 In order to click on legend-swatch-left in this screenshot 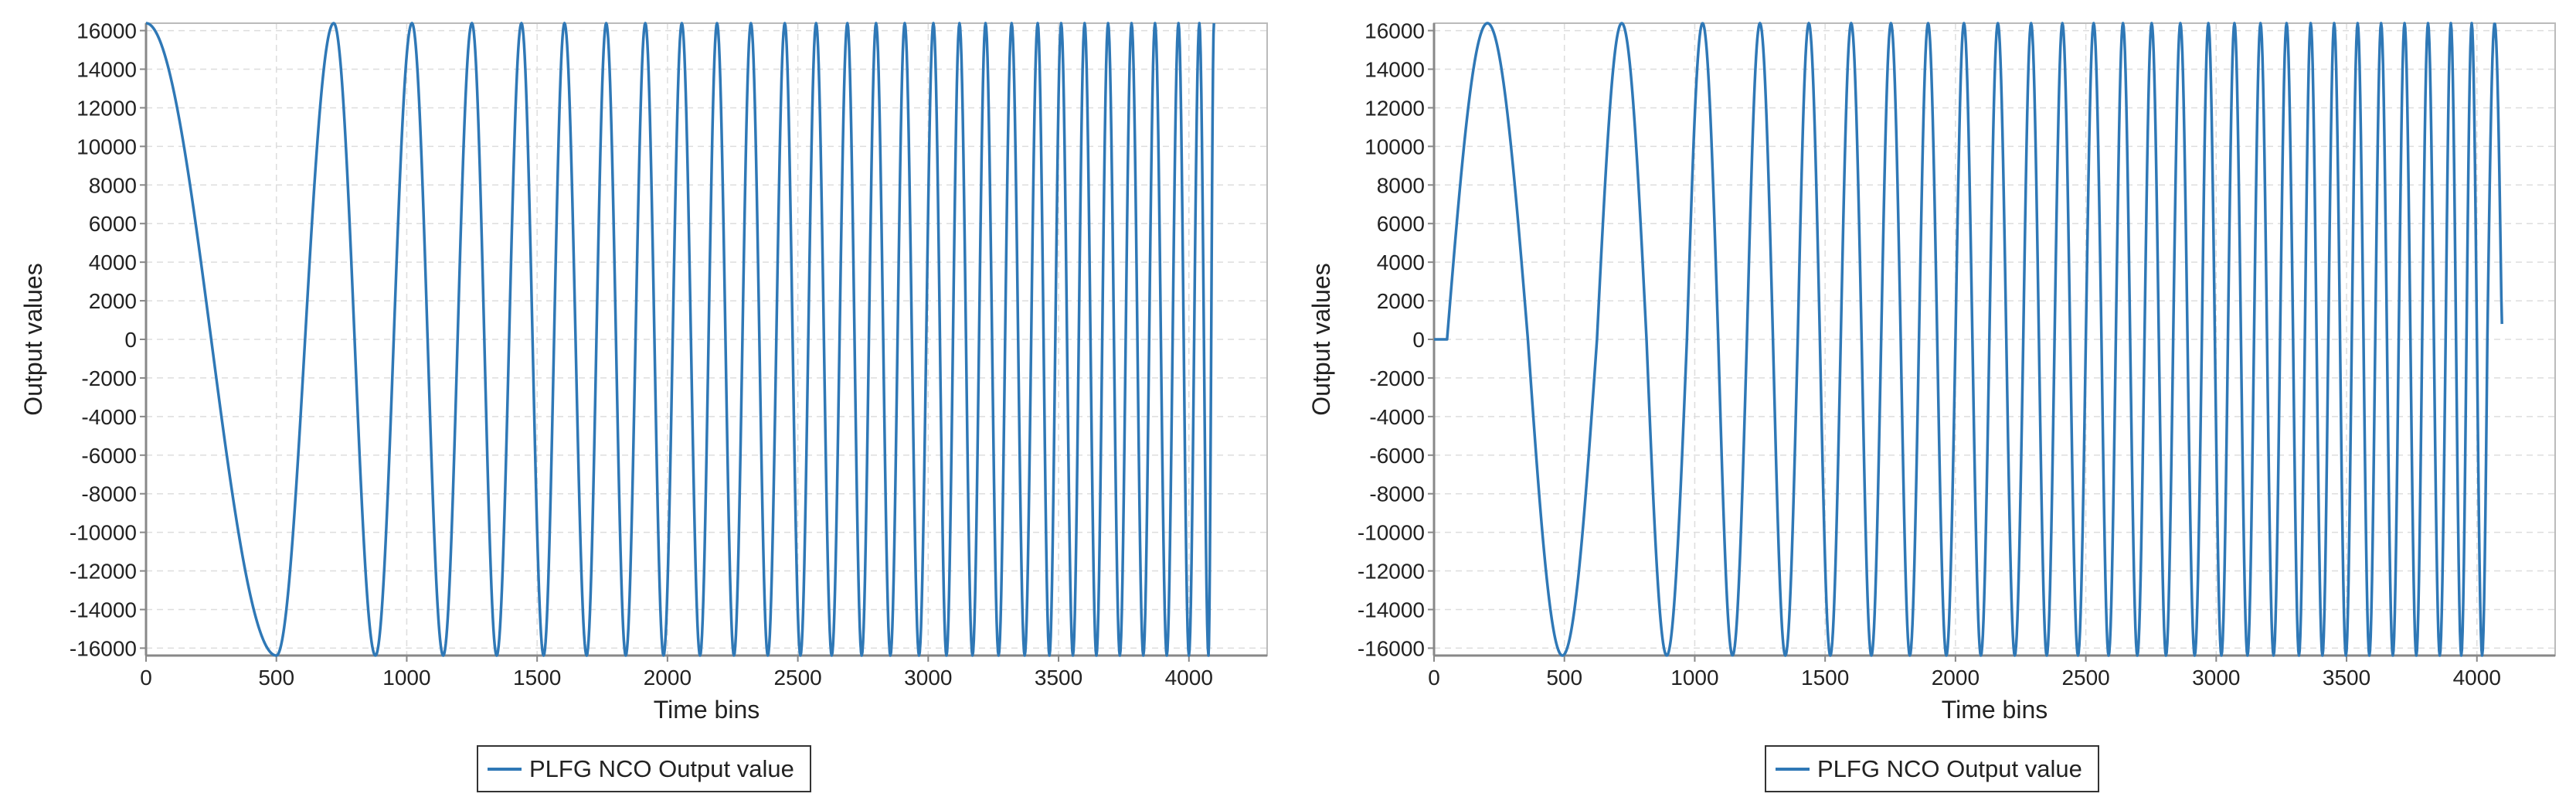, I will do `click(505, 769)`.